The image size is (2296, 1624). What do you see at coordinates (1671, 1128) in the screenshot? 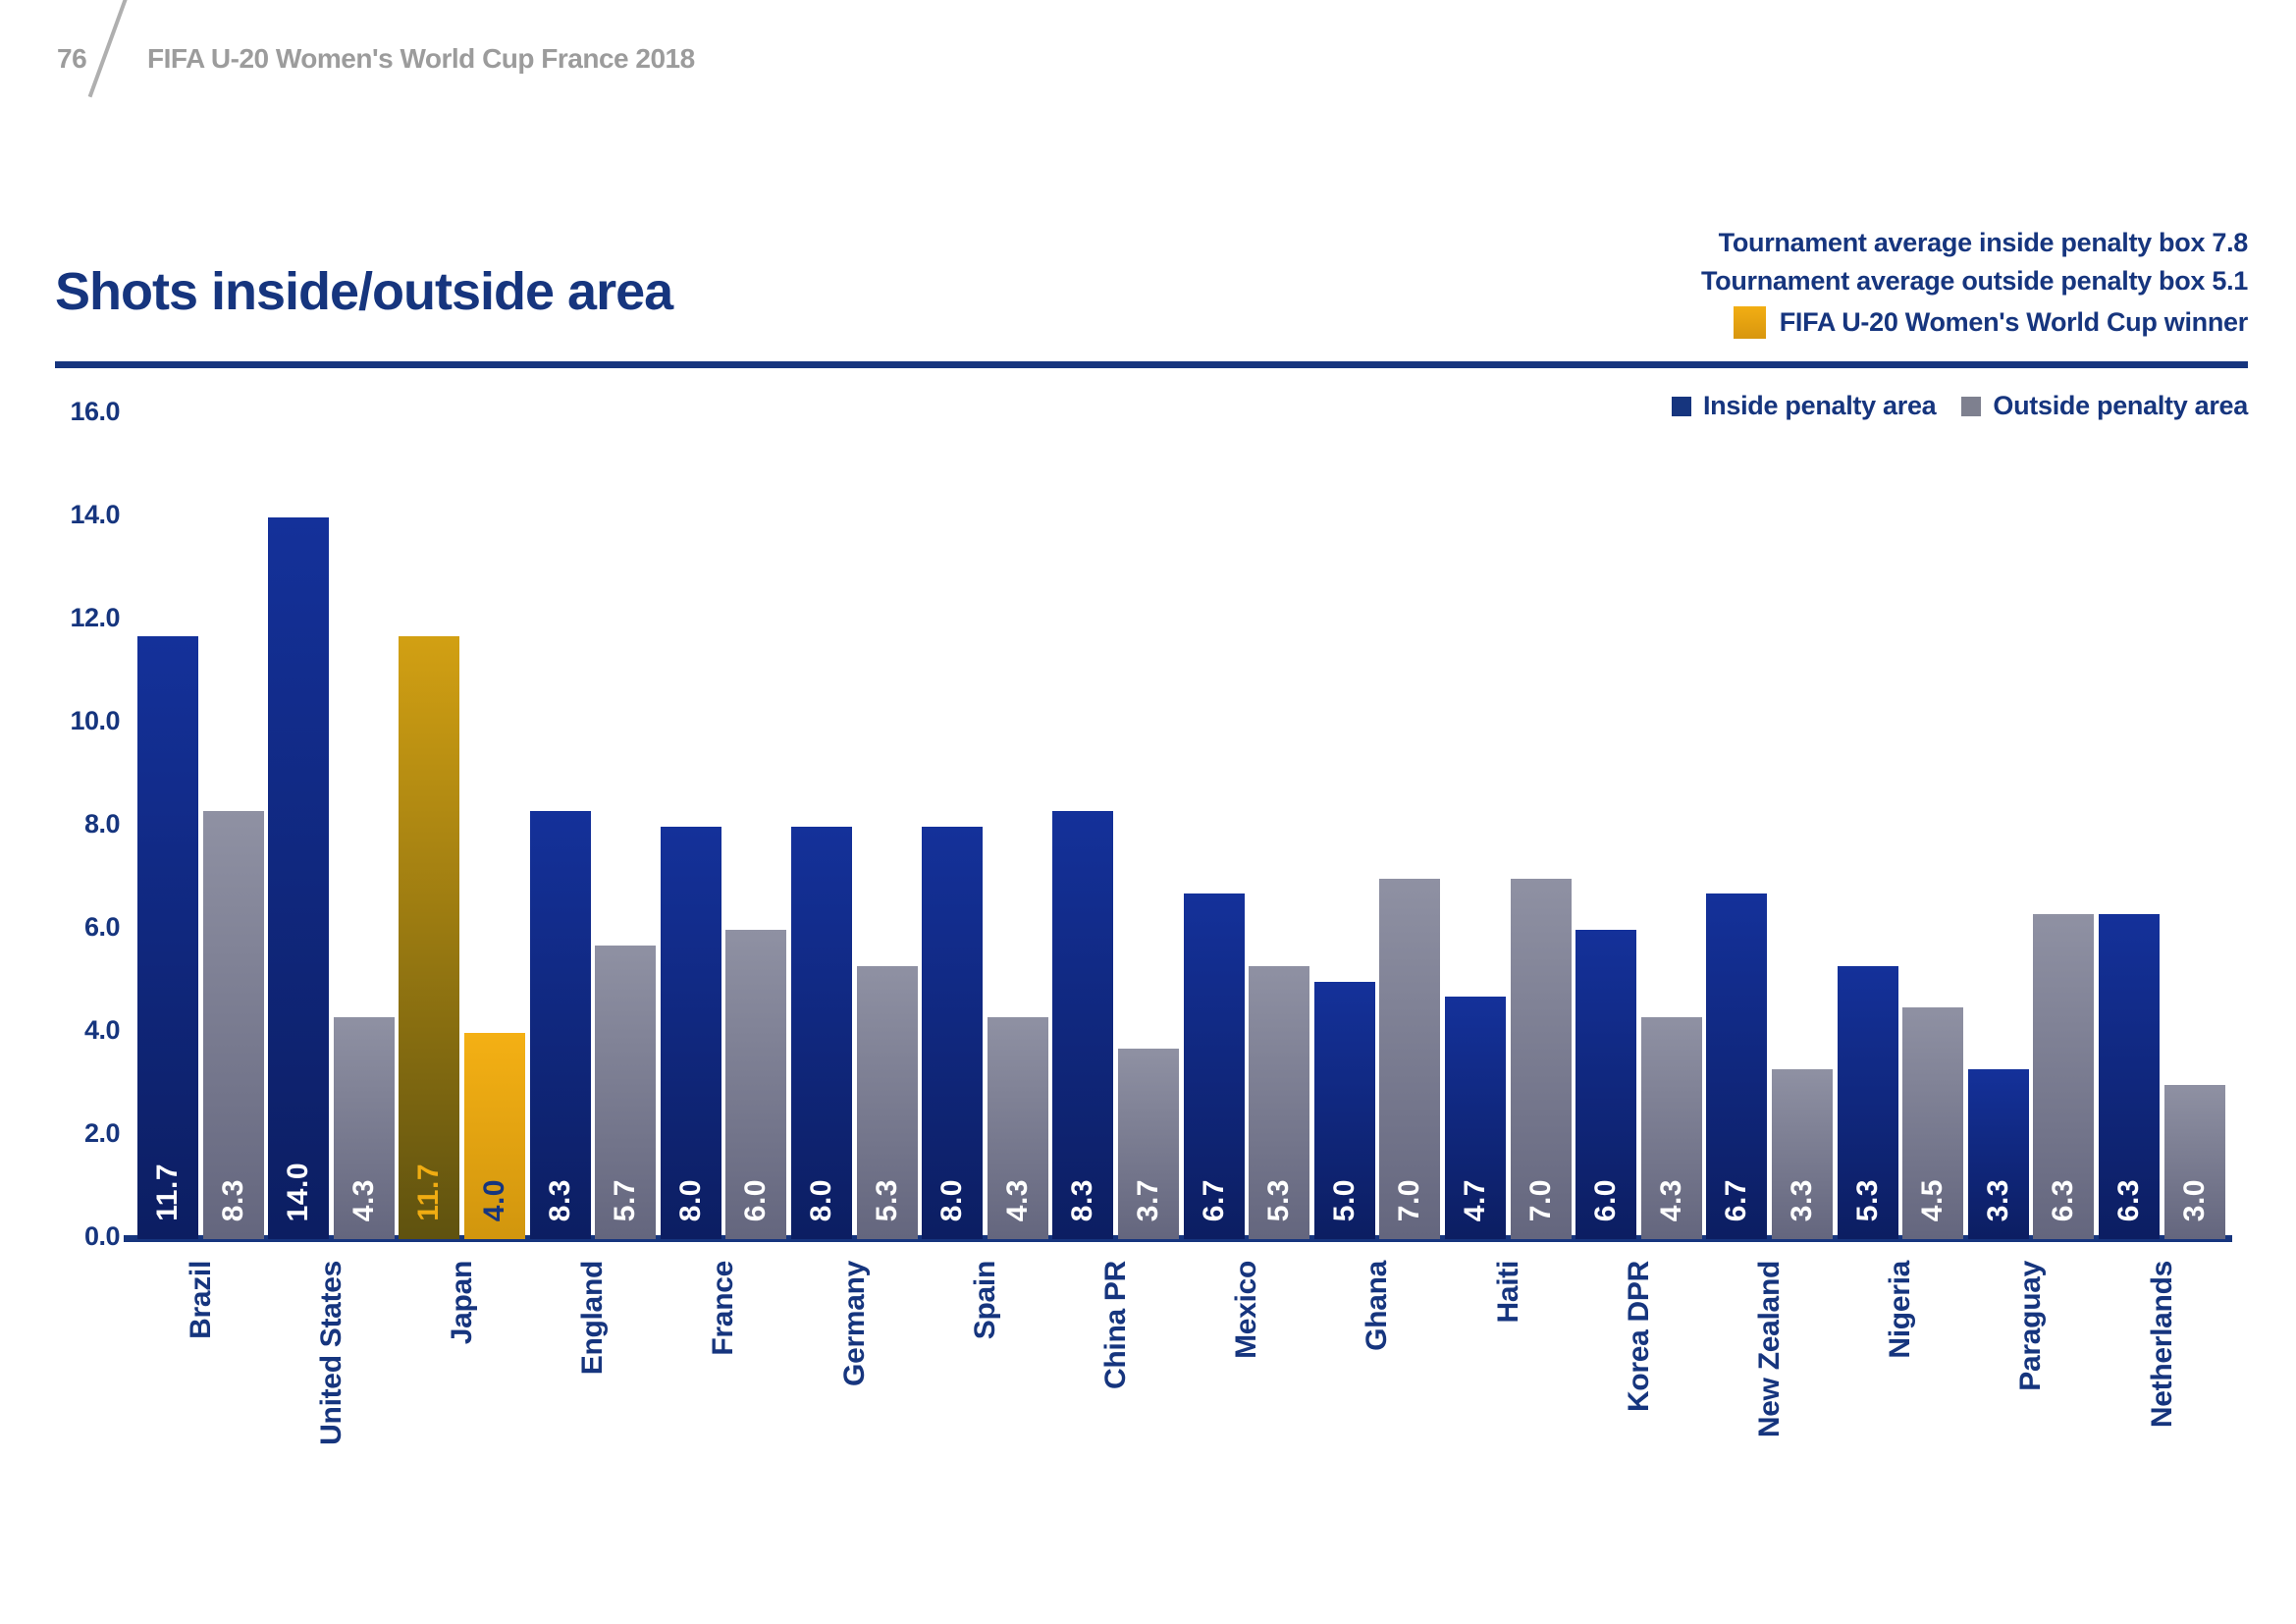
I see `outside-bar-korea-dpr: 4.3` at bounding box center [1671, 1128].